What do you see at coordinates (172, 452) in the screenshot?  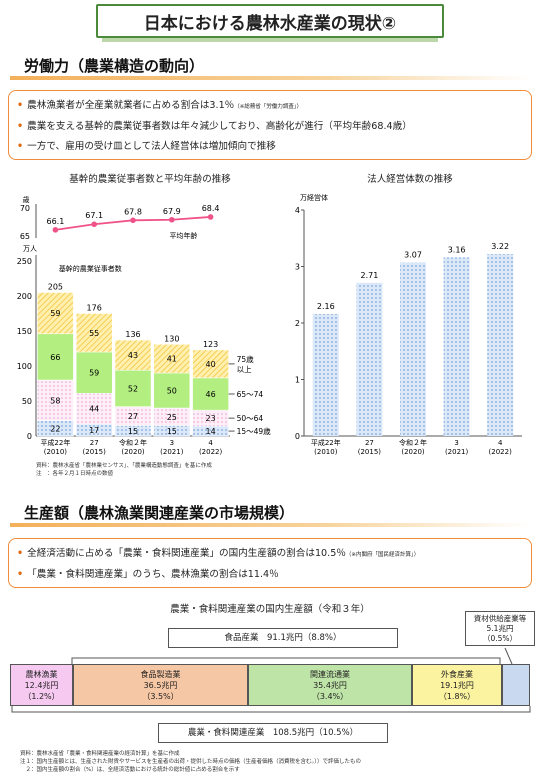 I see `x-tick-label: (2021)` at bounding box center [172, 452].